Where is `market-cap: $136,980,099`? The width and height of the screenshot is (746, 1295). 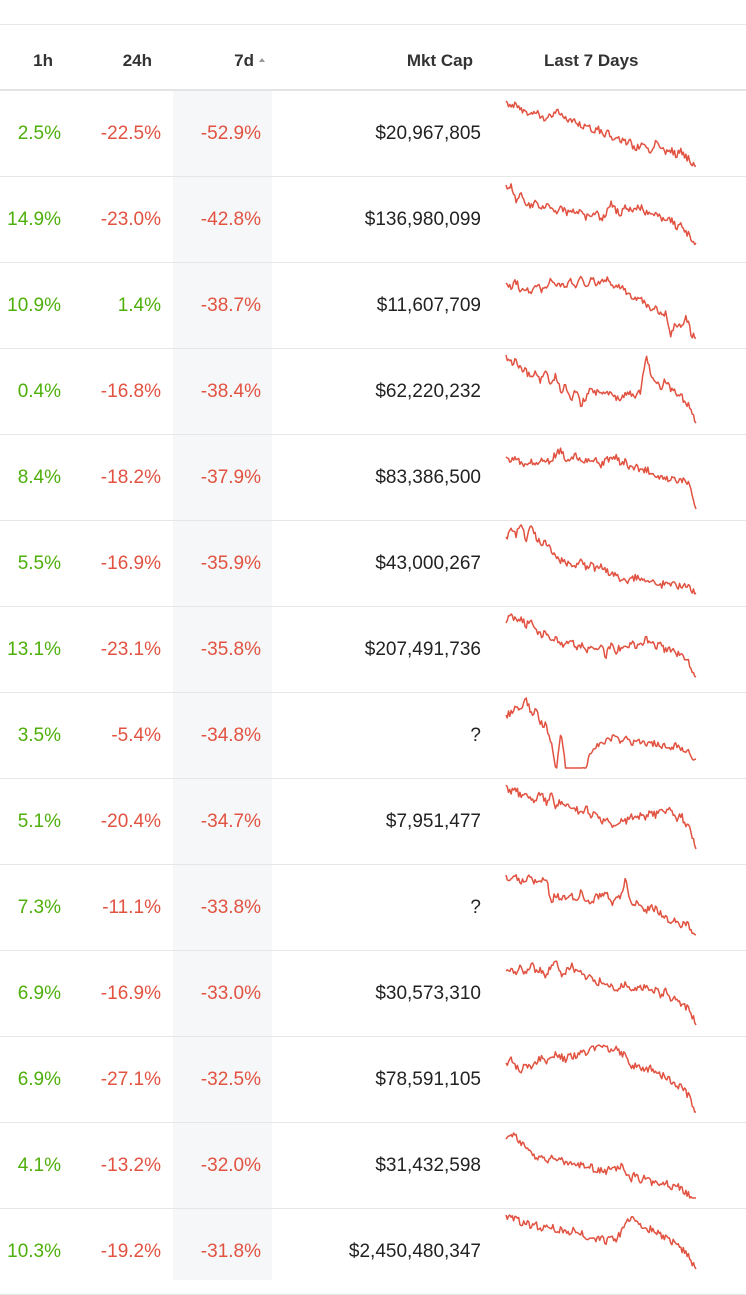
market-cap: $136,980,099 is located at coordinates (422, 219).